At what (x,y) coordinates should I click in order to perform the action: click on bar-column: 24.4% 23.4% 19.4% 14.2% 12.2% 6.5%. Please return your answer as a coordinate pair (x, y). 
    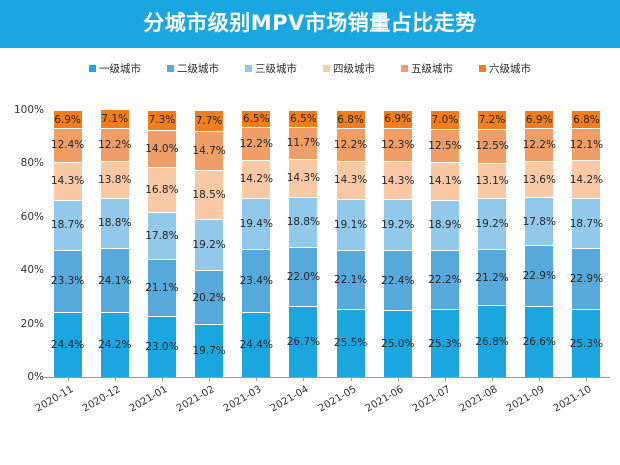
    Looking at the image, I should click on (256, 243).